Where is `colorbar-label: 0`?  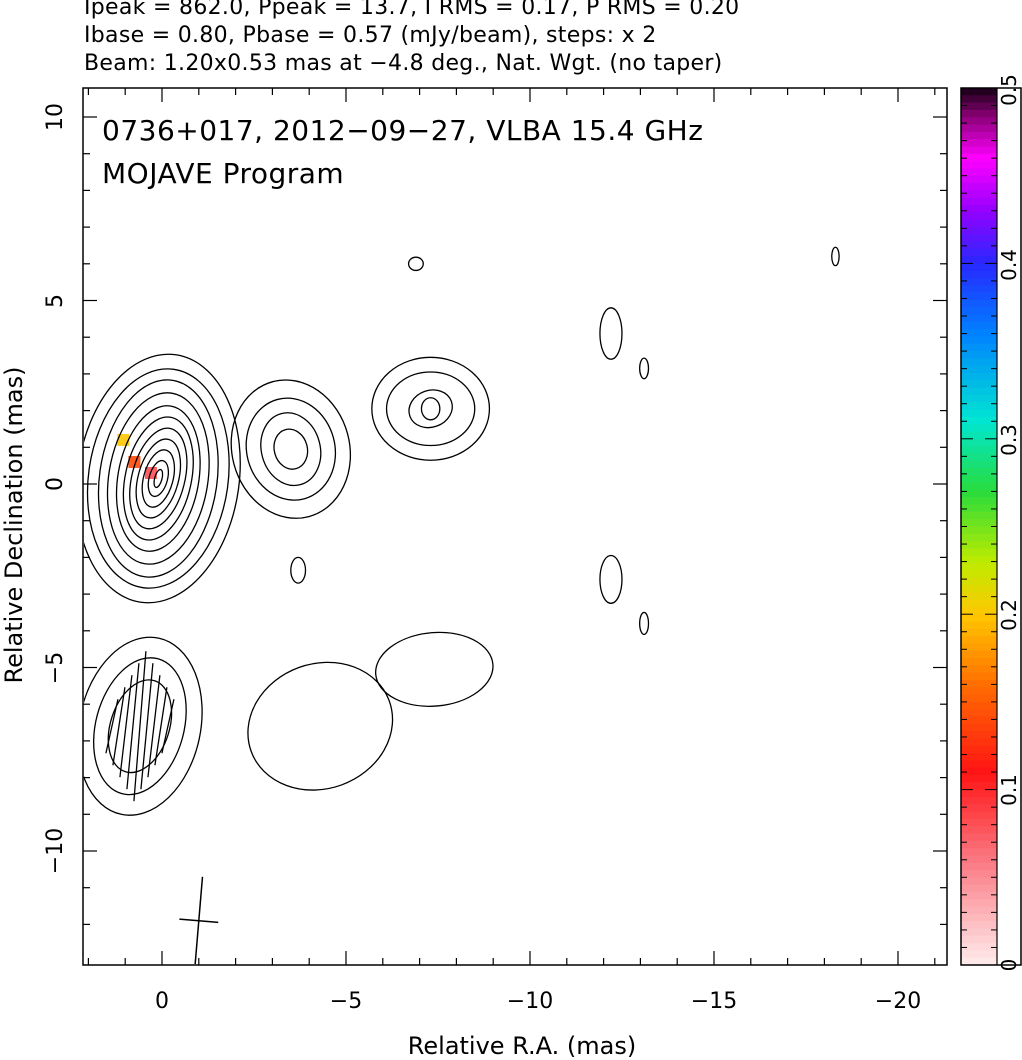
colorbar-label: 0 is located at coordinates (1009, 965).